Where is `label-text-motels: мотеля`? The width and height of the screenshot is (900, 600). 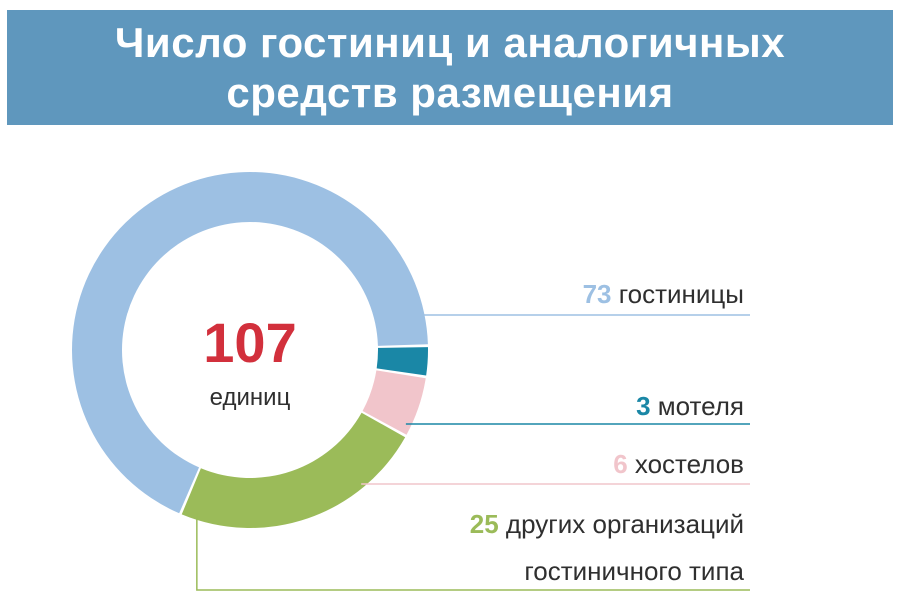 label-text-motels: мотеля is located at coordinates (697, 406).